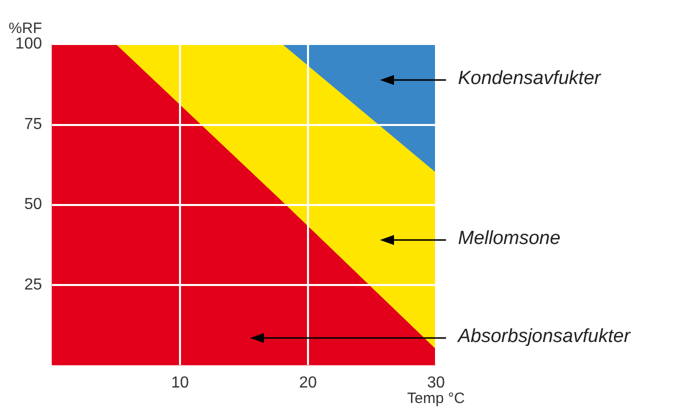  I want to click on x-tick-label: 10, so click(180, 383).